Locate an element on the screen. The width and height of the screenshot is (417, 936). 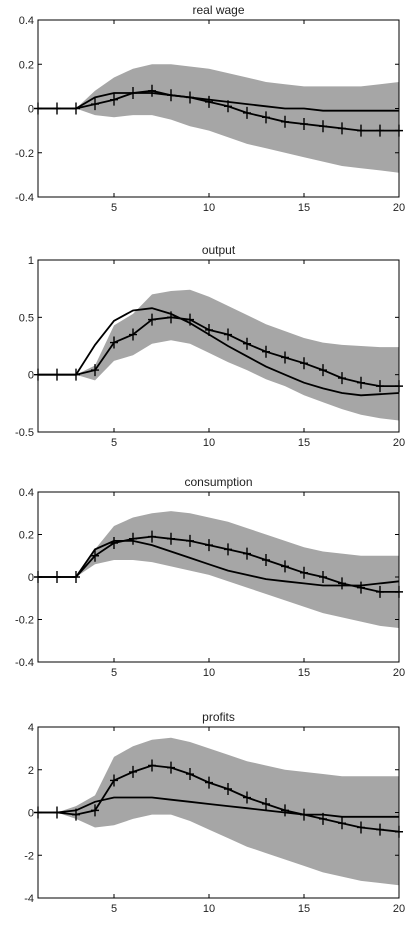
y-tick-label: 1 is located at coordinates (31, 261).